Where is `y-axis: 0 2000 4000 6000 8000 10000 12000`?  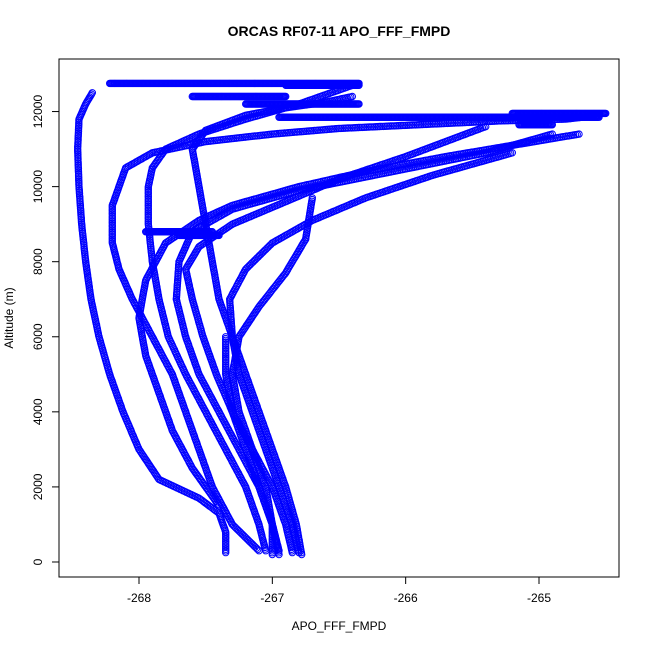 y-axis: 0 2000 4000 6000 8000 10000 12000 is located at coordinates (45, 330).